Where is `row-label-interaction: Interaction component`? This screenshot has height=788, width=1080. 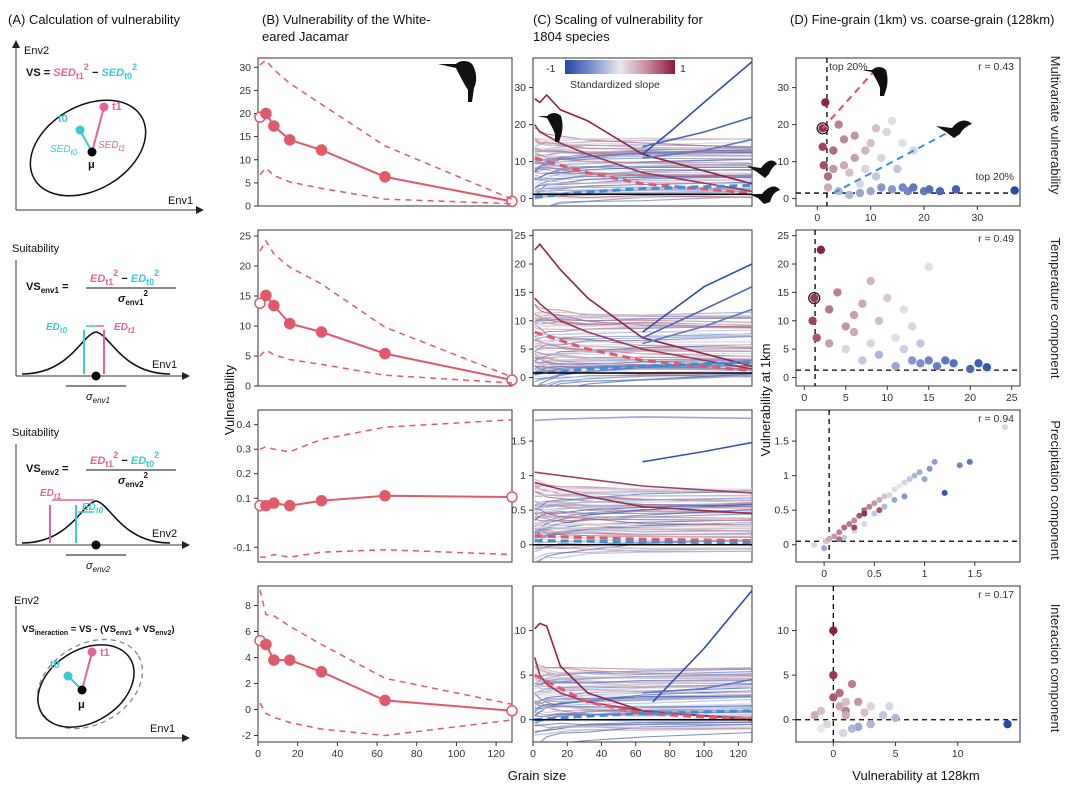
row-label-interaction: Interaction component is located at coordinates (1055, 668).